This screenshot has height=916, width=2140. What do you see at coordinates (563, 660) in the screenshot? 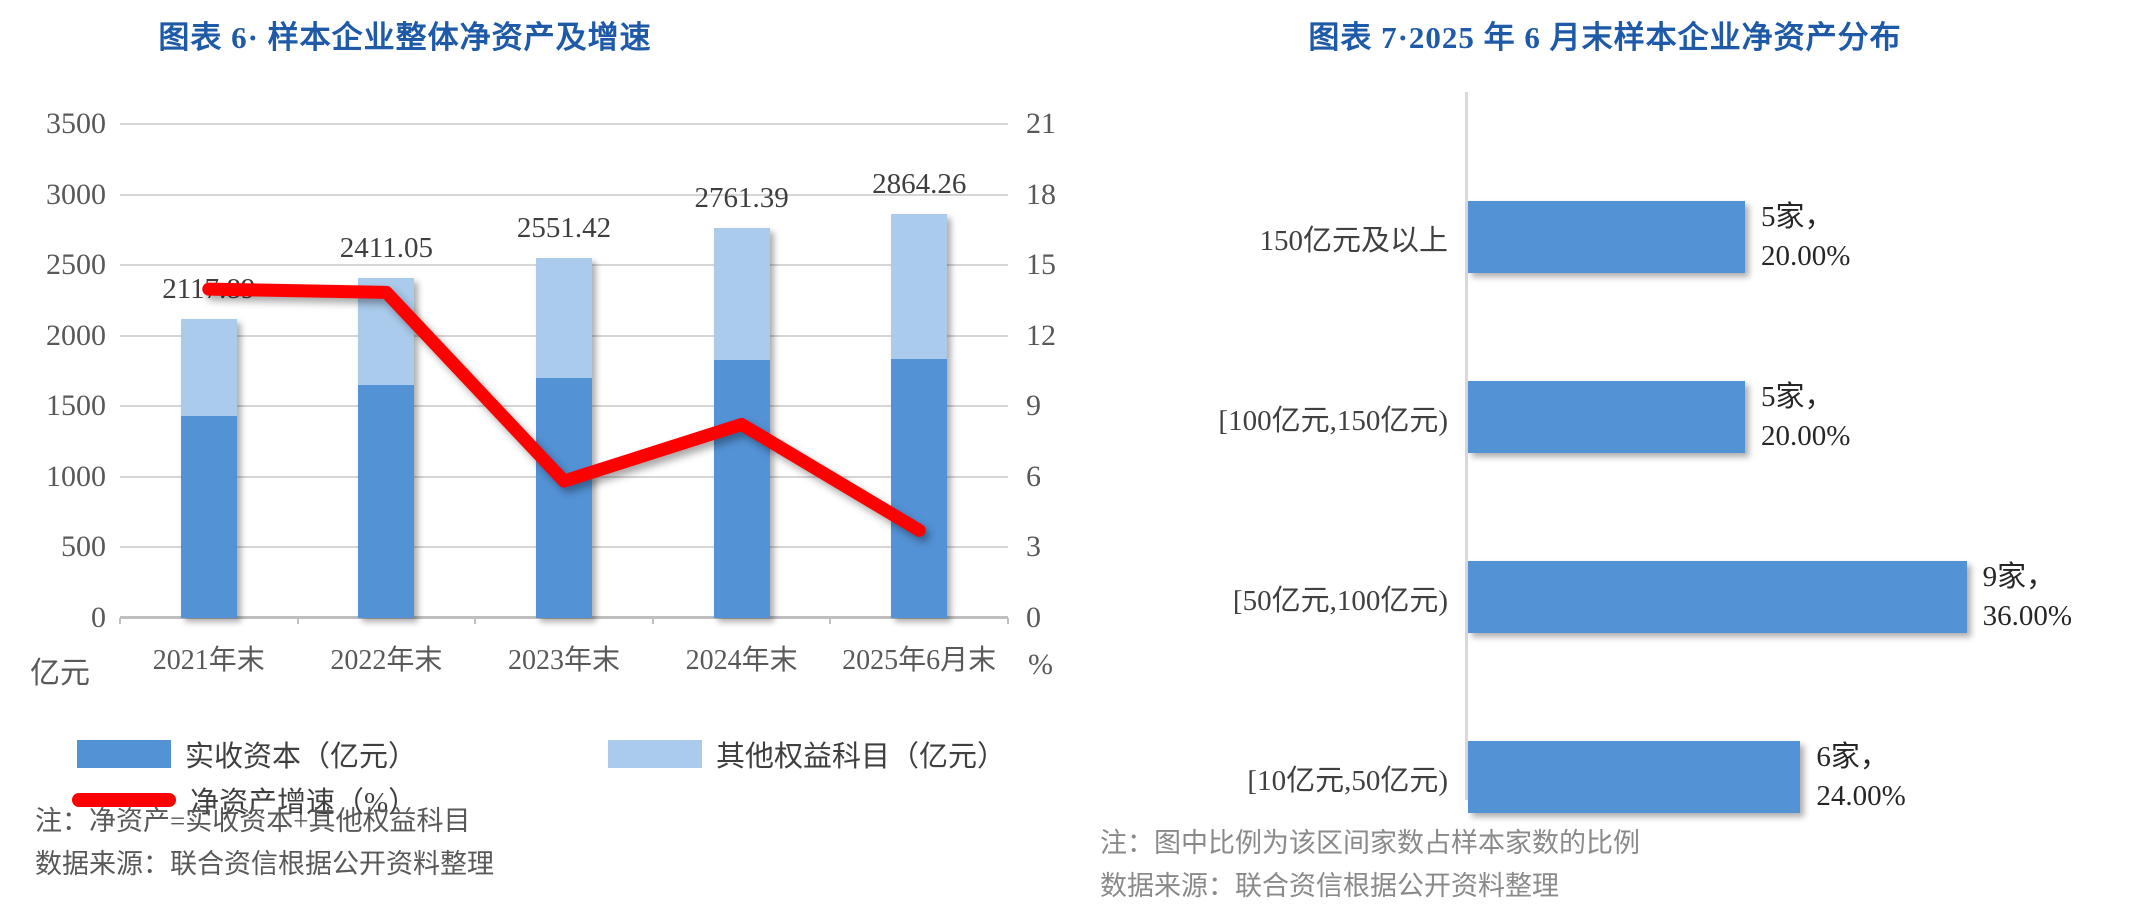
I see `x-axis-category-label: 2023年末` at bounding box center [563, 660].